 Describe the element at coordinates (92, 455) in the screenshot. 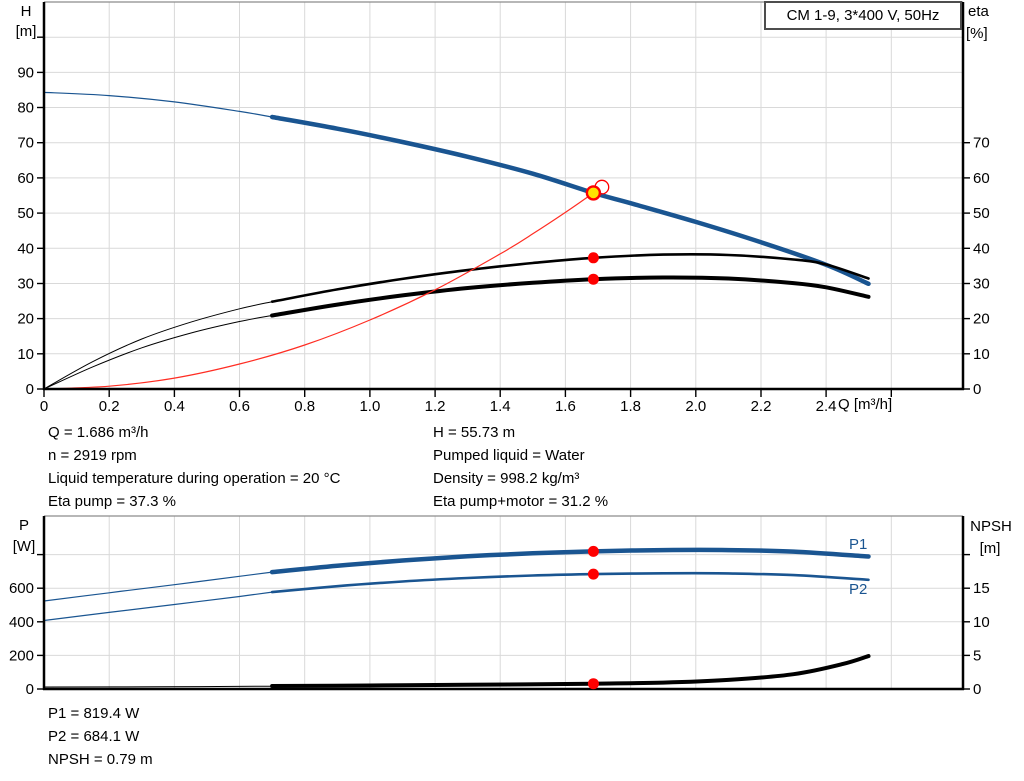

I see `readout-speed: n = 2919 rpm` at that location.